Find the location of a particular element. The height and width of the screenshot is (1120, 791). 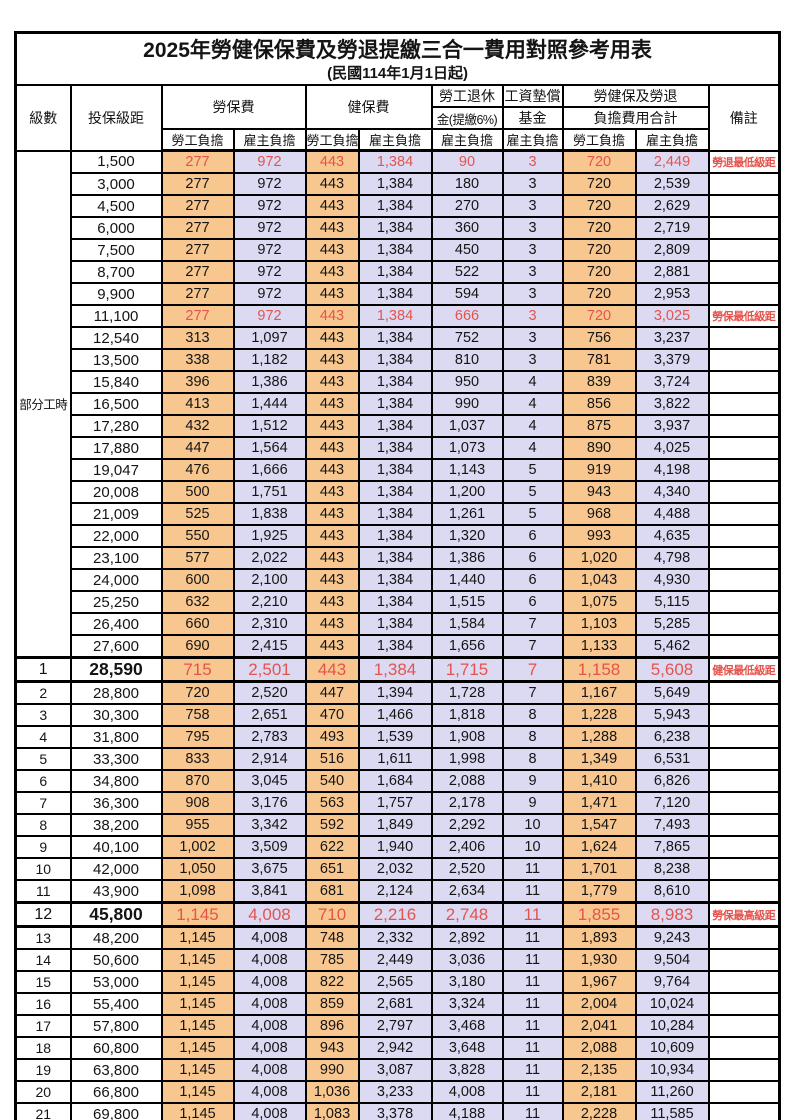

value-cell: 4,340 is located at coordinates (672, 492).